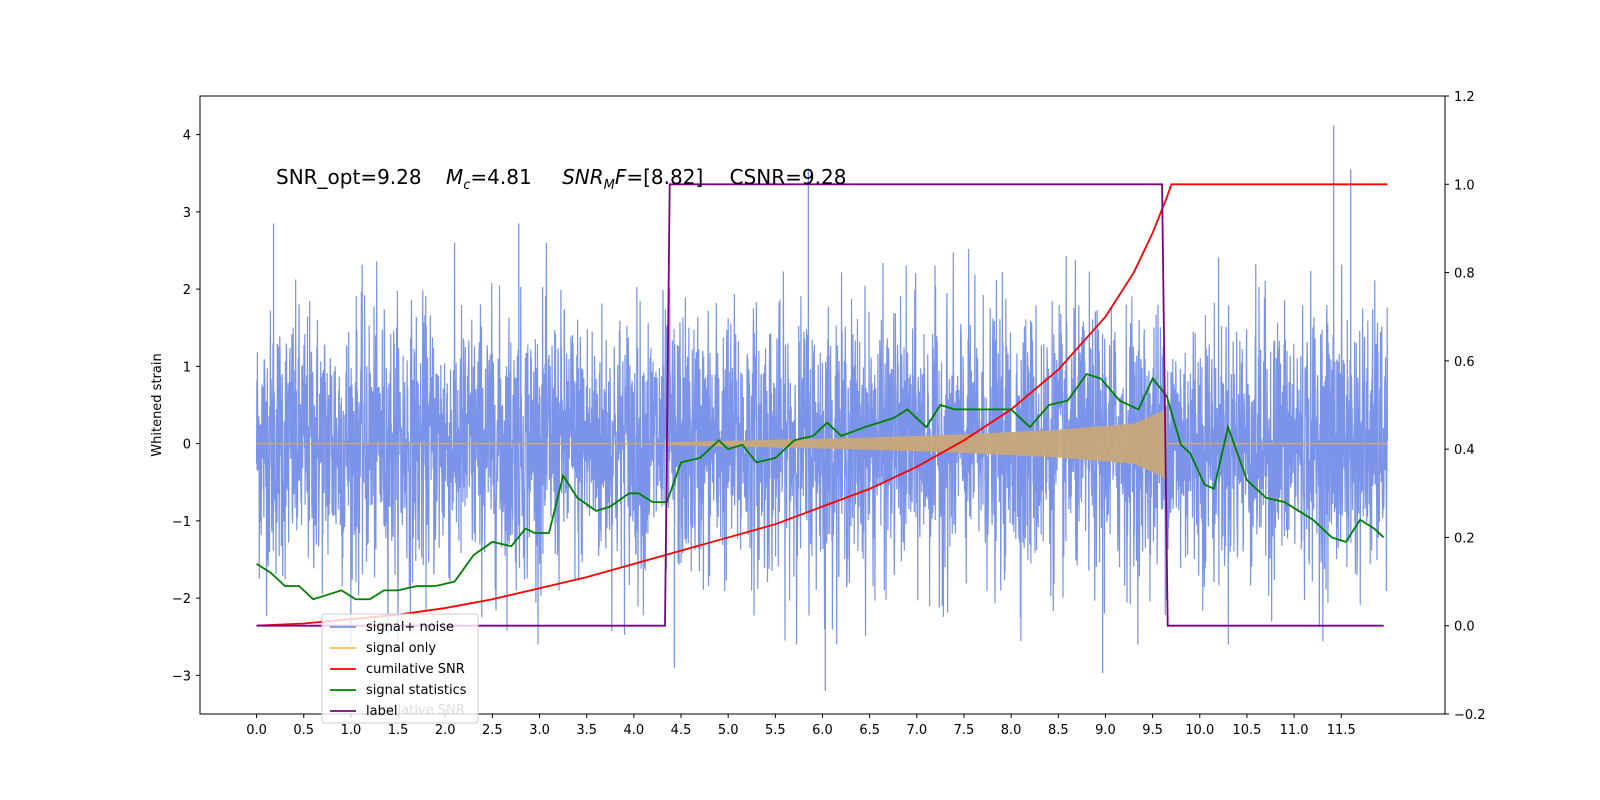  What do you see at coordinates (1464, 538) in the screenshot?
I see `y-tick-label-right: 0.2` at bounding box center [1464, 538].